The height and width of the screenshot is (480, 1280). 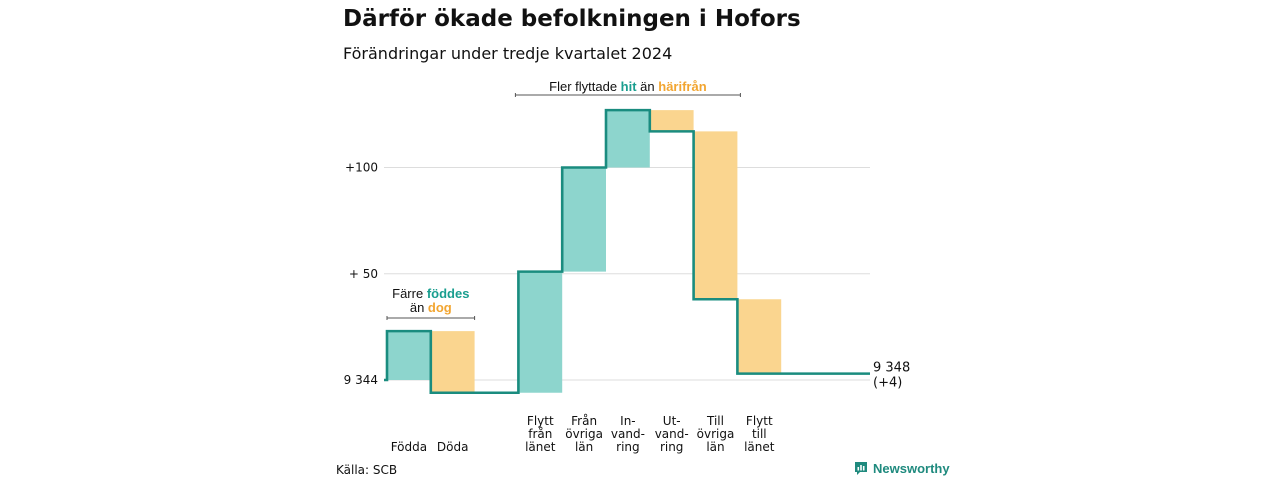 What do you see at coordinates (861, 468) in the screenshot?
I see `newsworthy-icon` at bounding box center [861, 468].